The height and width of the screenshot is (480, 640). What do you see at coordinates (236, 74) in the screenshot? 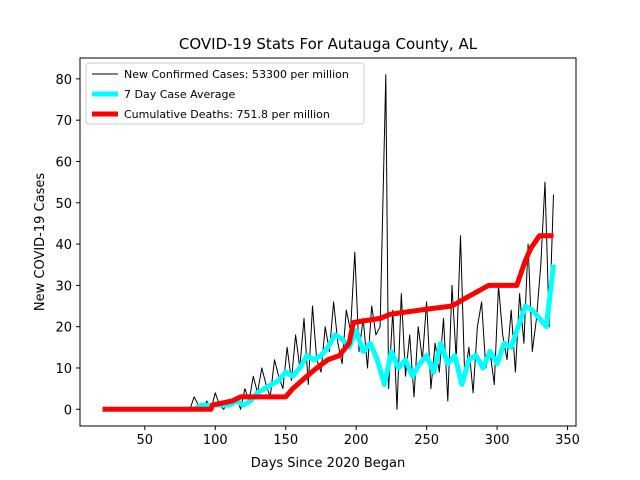
I see `legend-label: New Confirmed Cases: 53300 per million` at bounding box center [236, 74].